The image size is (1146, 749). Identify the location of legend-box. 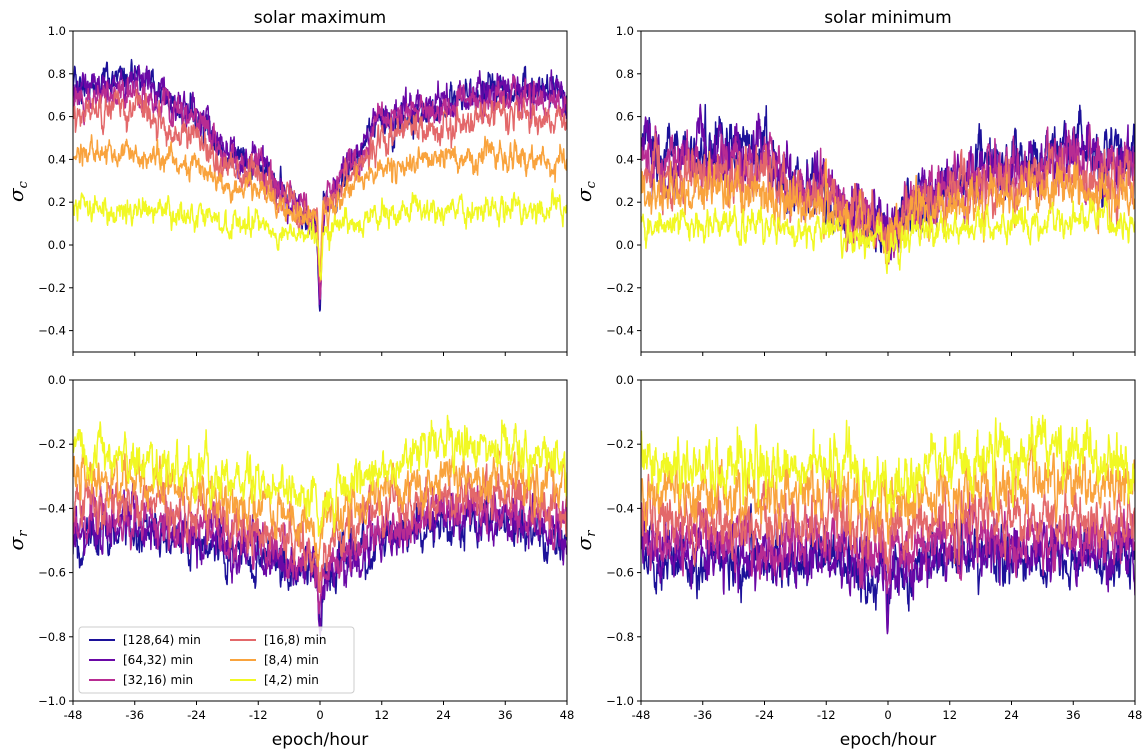
(216, 660).